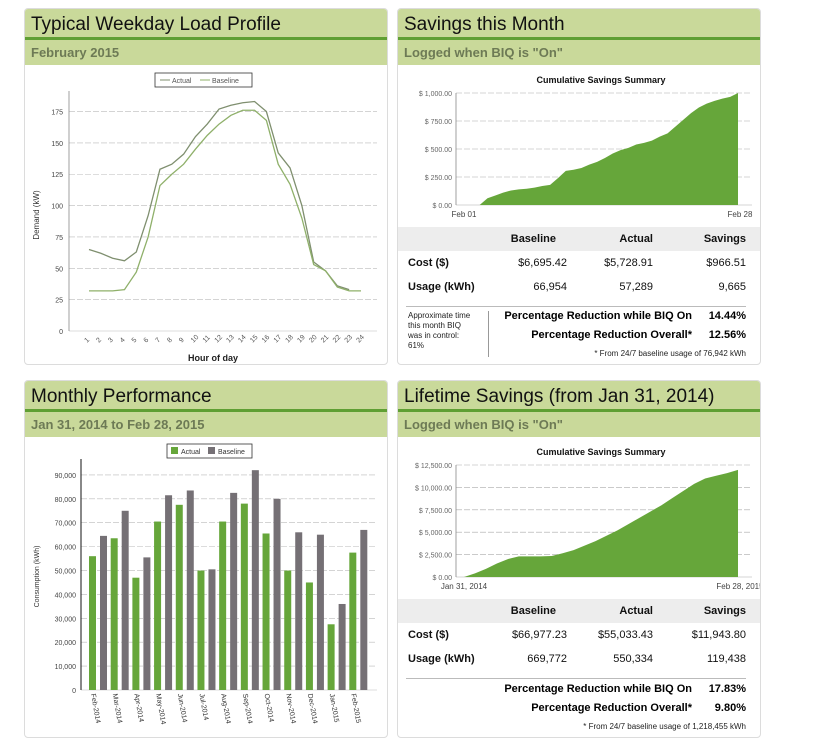 The width and height of the screenshot is (819, 745). Describe the element at coordinates (225, 708) in the screenshot. I see `x-tick-label: Aug-2014` at that location.